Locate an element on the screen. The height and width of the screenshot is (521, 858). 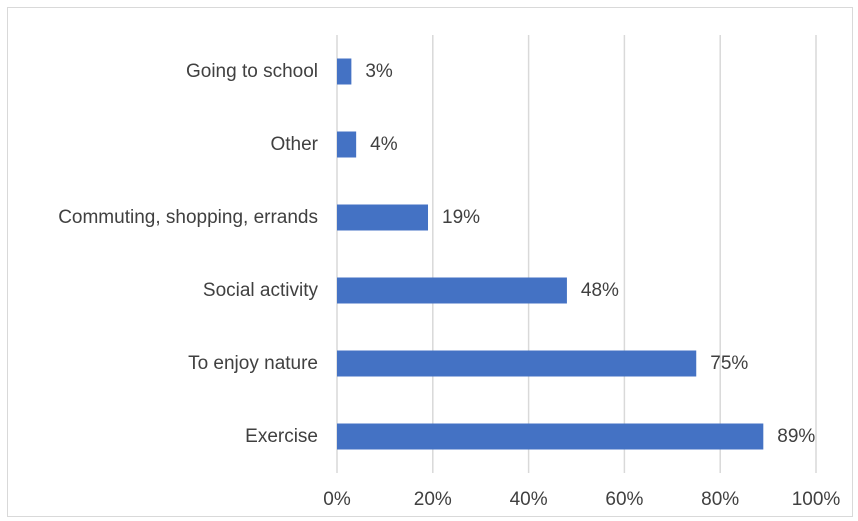
category-label: Going to school is located at coordinates (252, 71).